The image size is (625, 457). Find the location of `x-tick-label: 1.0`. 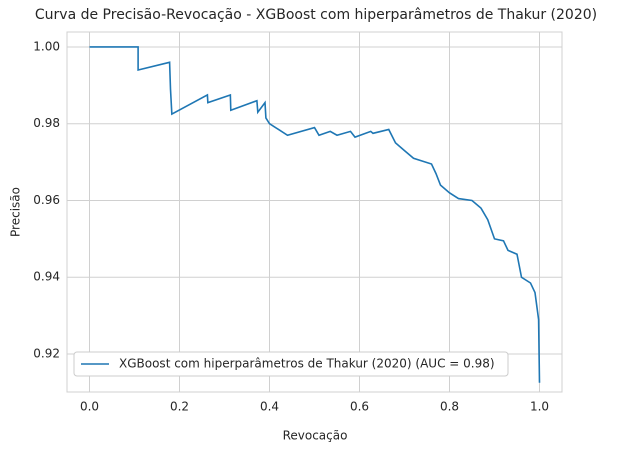

x-tick-label: 1.0 is located at coordinates (539, 407).